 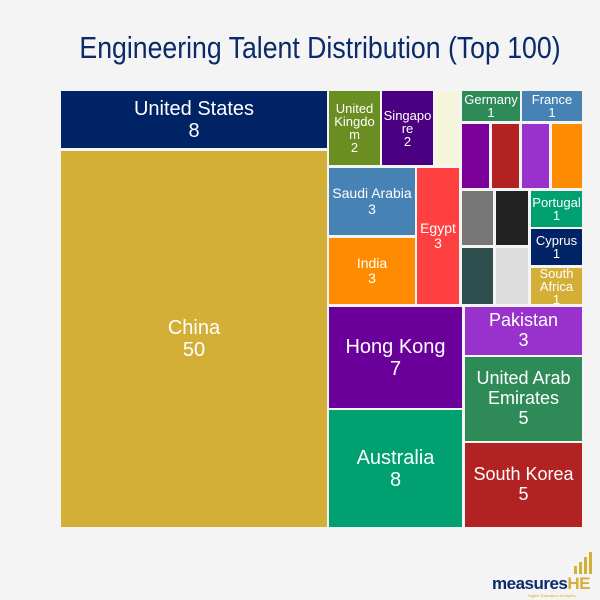 I want to click on tile-india: India 3, so click(x=372, y=271).